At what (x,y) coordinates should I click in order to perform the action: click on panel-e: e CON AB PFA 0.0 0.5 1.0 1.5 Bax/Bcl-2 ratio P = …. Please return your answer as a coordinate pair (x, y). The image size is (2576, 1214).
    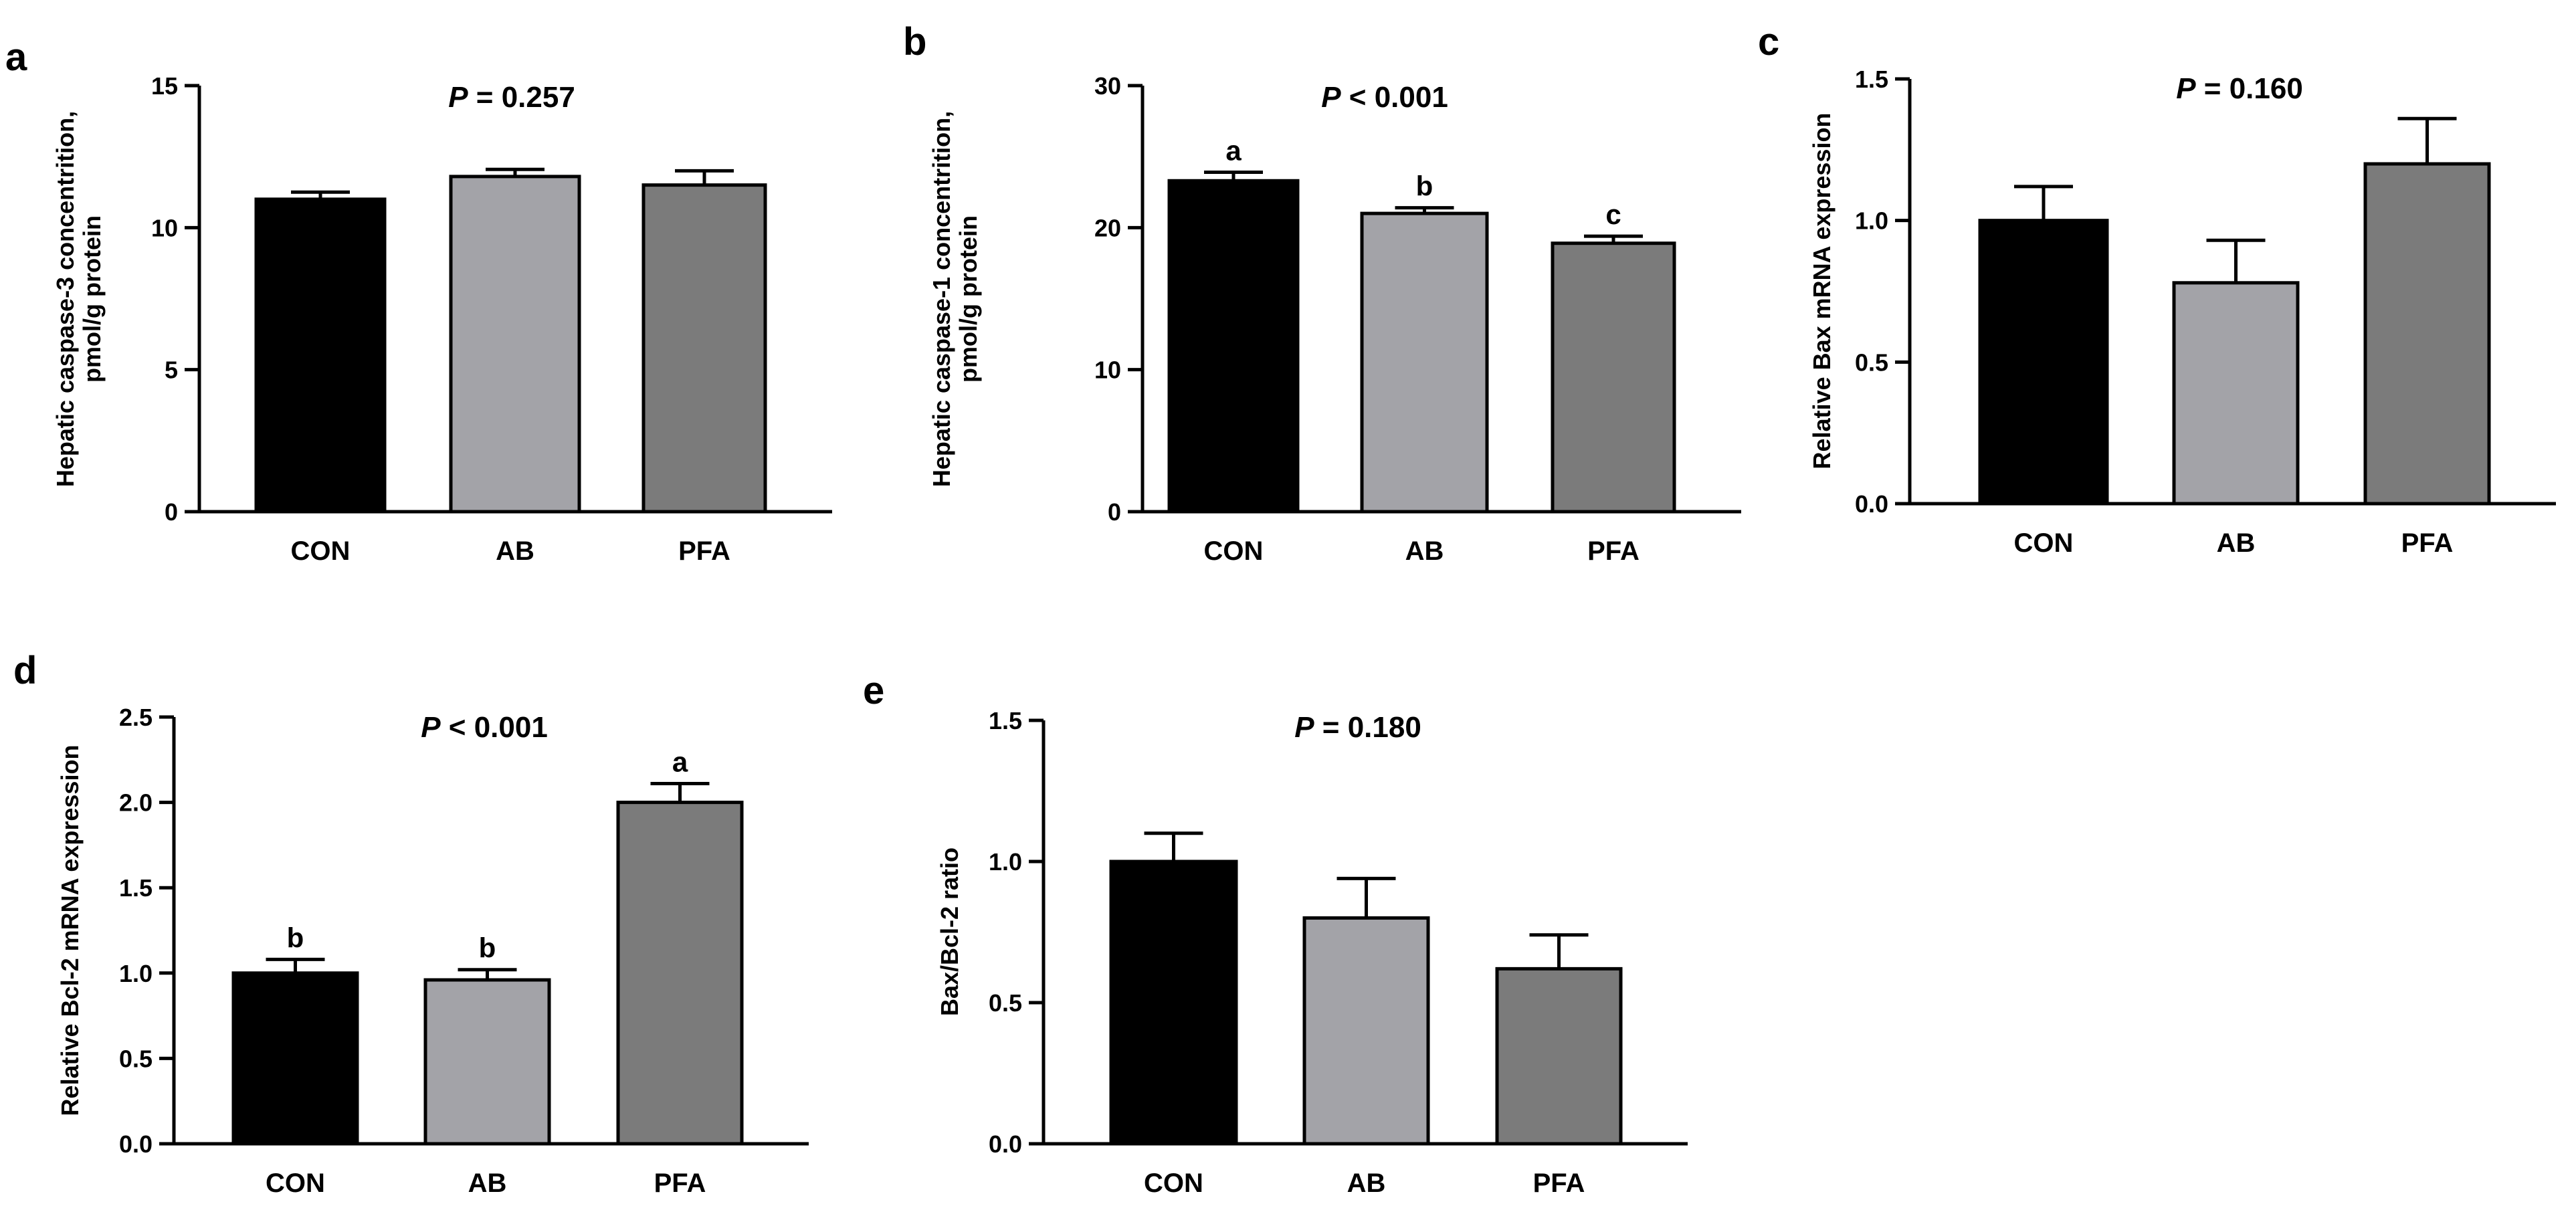
    Looking at the image, I should click on (1275, 934).